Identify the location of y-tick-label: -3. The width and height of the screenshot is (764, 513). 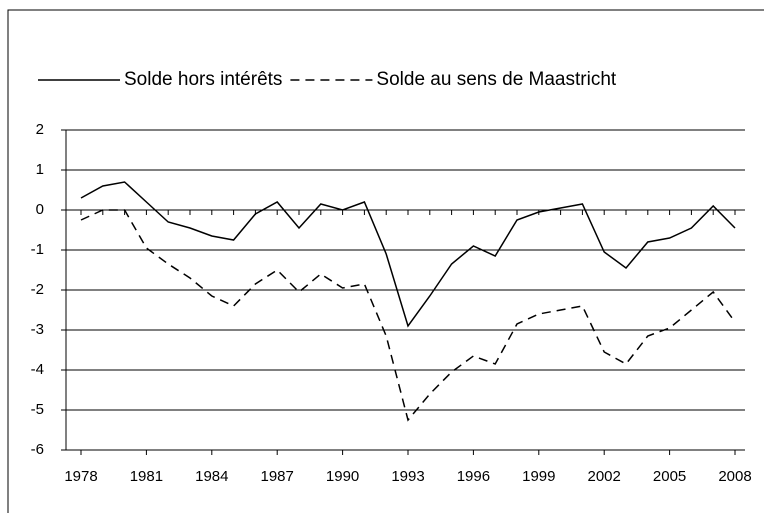
(37, 329).